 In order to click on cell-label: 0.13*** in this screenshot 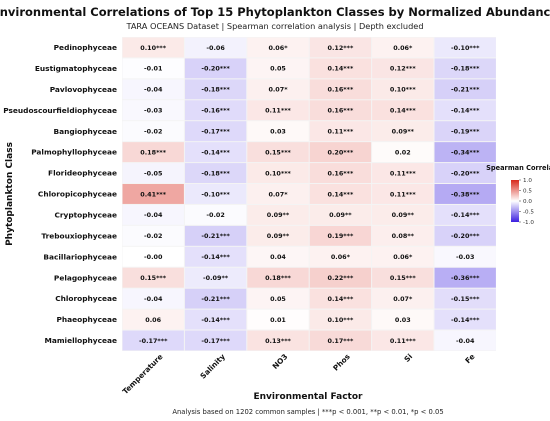, I will do `click(278, 341)`.